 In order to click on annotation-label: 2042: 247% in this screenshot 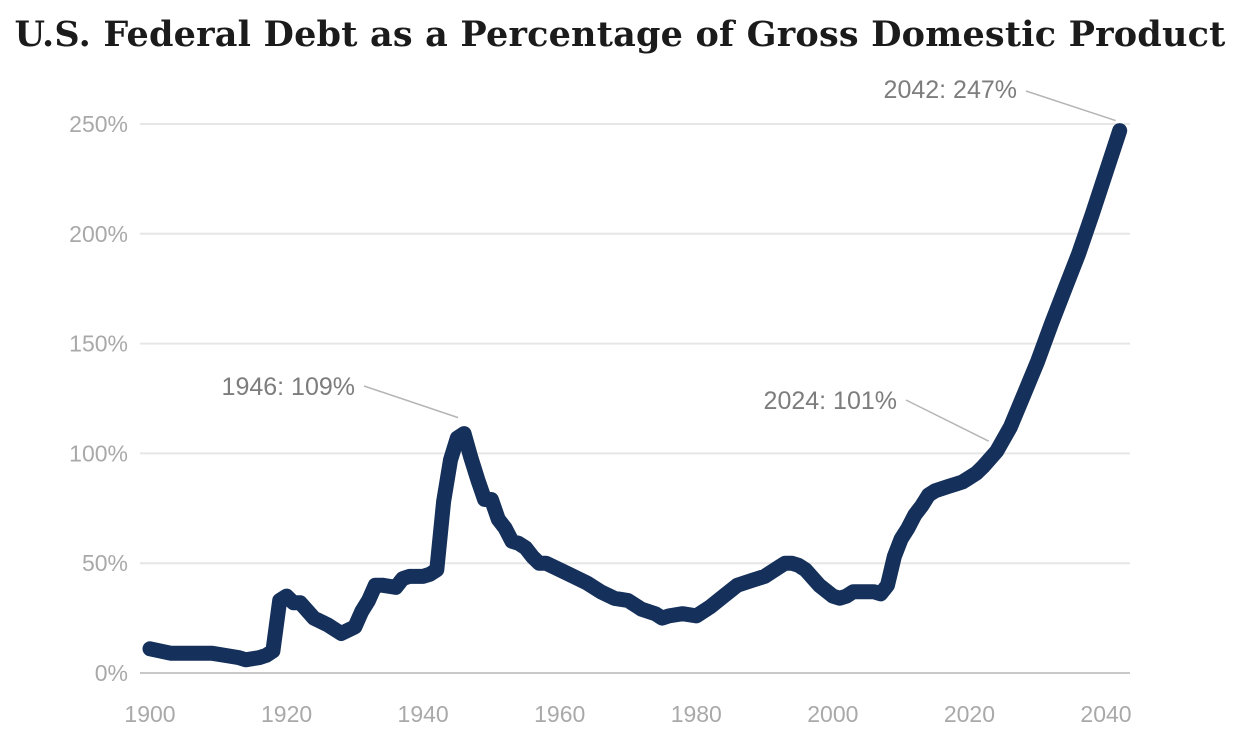, I will do `click(950, 90)`.